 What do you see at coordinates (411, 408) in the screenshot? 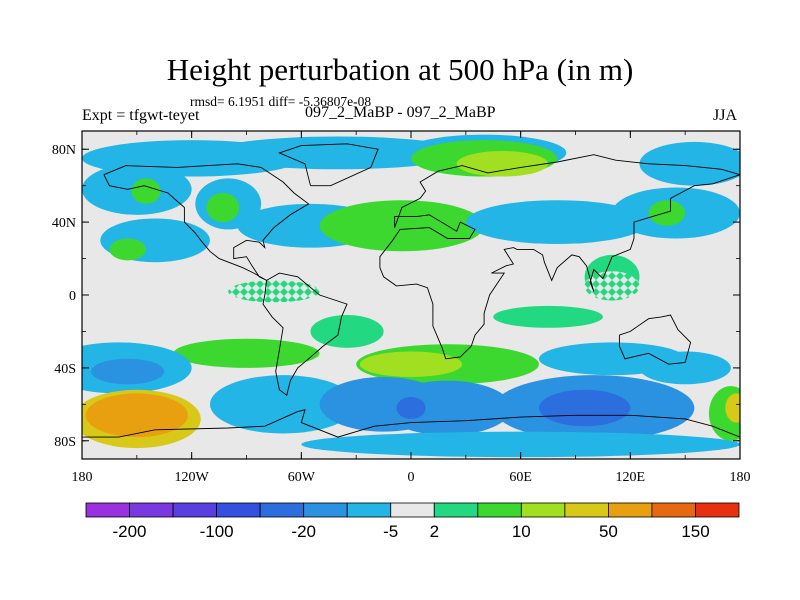
I see `region-weddell-low-core` at bounding box center [411, 408].